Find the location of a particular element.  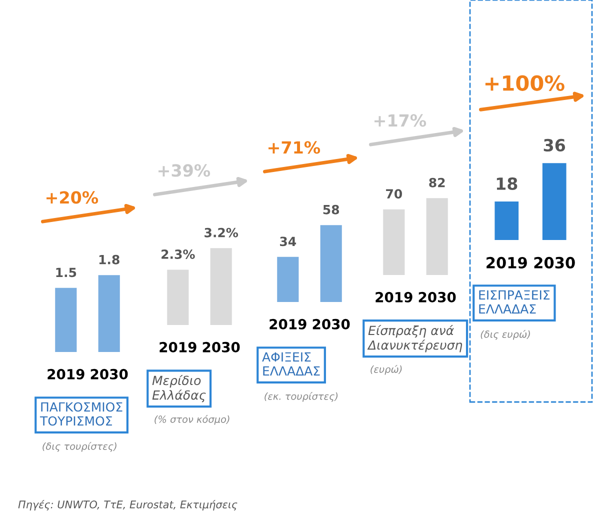

text: +20% is located at coordinates (72, 197).